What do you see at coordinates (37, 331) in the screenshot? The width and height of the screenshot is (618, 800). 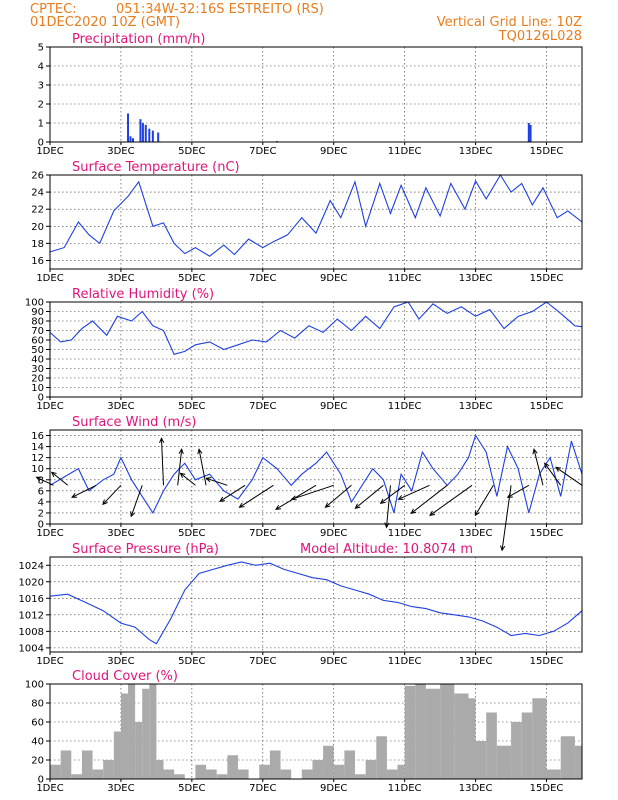 I see `y-tick-label: 70` at bounding box center [37, 331].